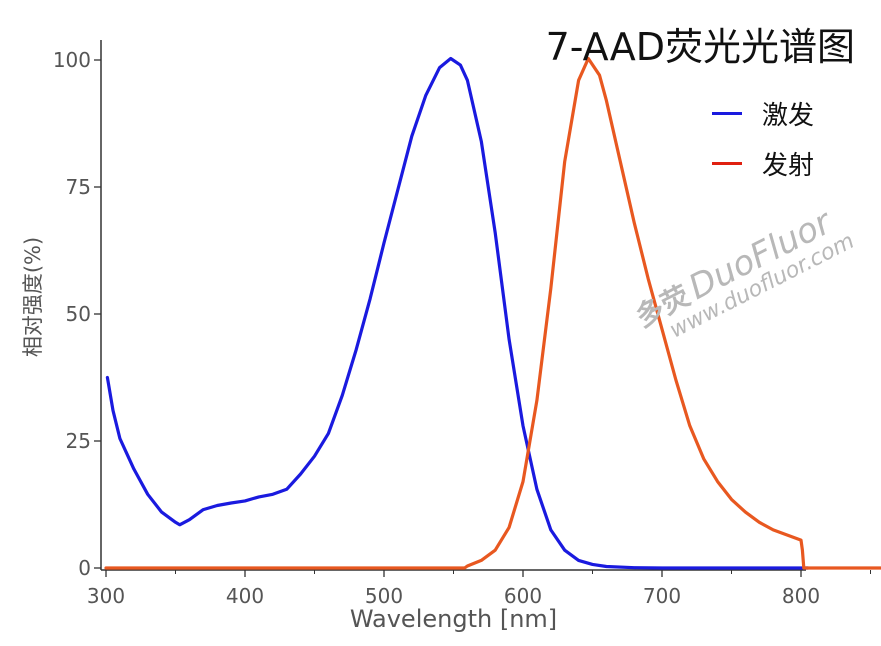 The height and width of the screenshot is (646, 881). I want to click on legend-label-excitation: 激发, so click(788, 115).